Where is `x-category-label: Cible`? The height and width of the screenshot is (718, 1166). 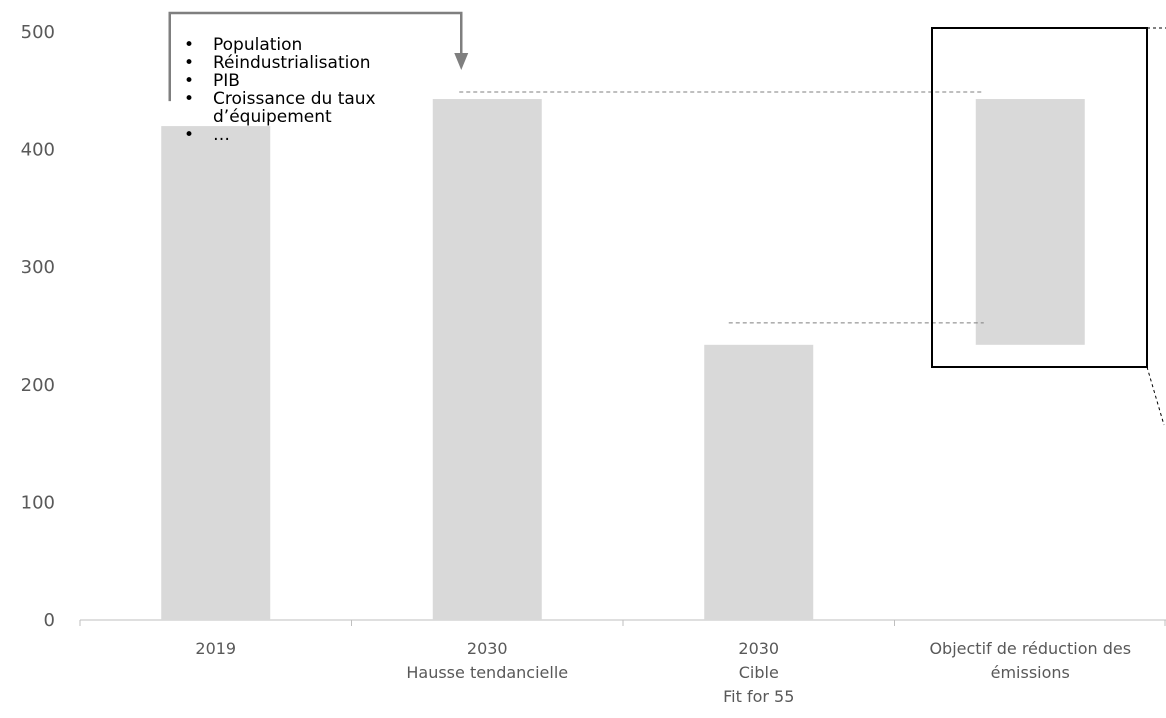 x-category-label: Cible is located at coordinates (759, 672).